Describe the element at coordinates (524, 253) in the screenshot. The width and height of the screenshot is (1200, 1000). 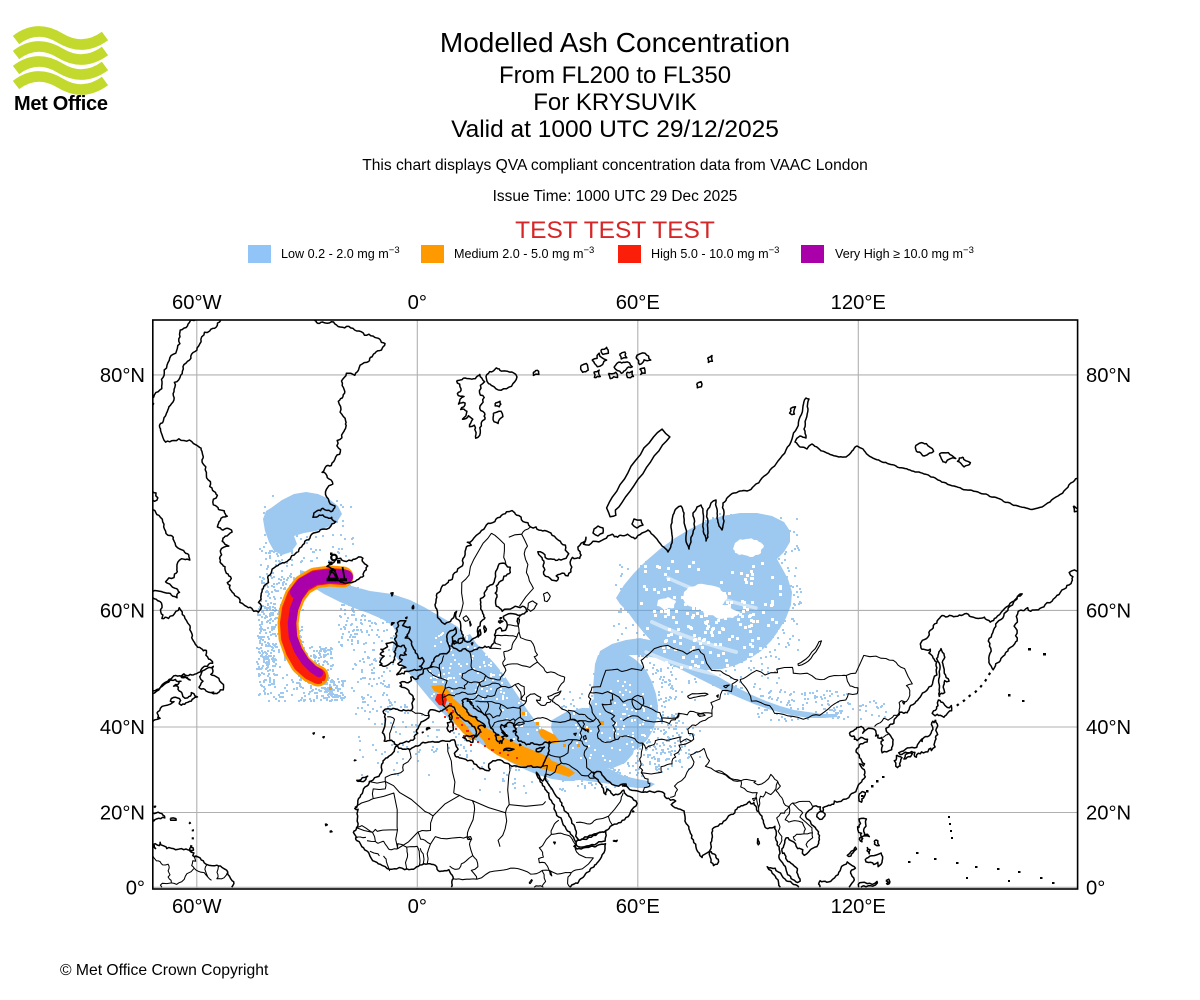
I see `svg-text: Medium 2.0 - 5.0 mg m−3` at that location.